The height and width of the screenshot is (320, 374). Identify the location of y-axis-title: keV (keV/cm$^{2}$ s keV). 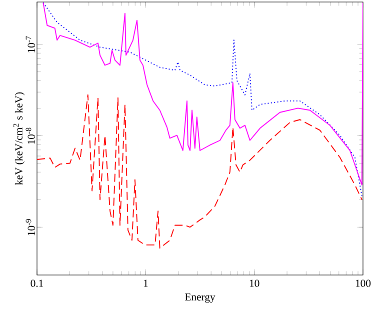
(19, 138).